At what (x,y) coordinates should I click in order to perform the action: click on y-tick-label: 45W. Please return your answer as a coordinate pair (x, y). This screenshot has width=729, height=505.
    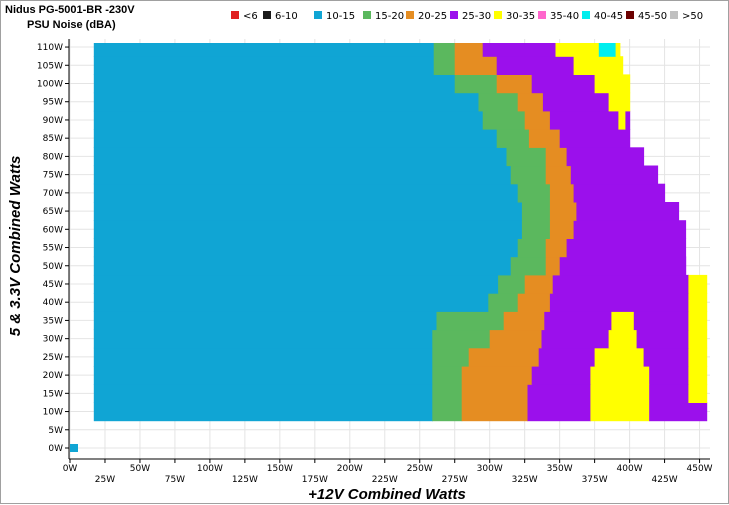
    Looking at the image, I should click on (53, 285).